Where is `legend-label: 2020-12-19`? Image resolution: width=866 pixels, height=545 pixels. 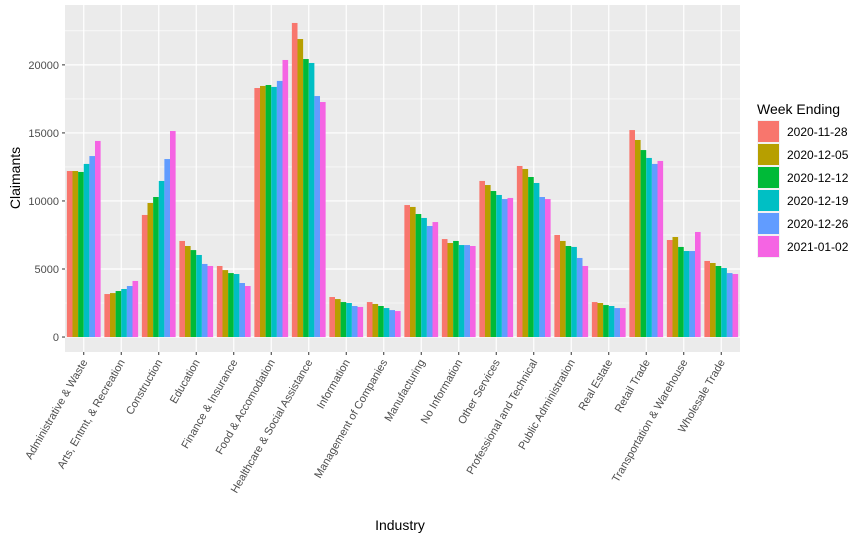
legend-label: 2020-12-19 is located at coordinates (818, 201).